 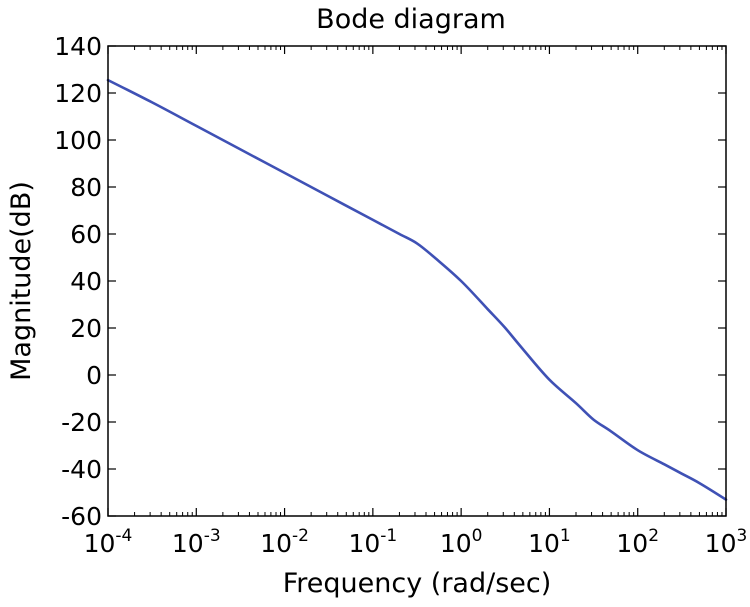 I want to click on x-tick-exponent: 2, so click(x=653, y=536).